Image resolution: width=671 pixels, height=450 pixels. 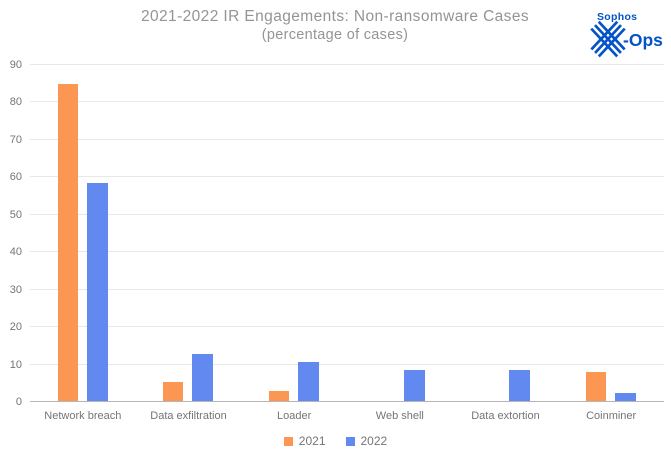 What do you see at coordinates (414, 385) in the screenshot?
I see `bar-2022-web-shell` at bounding box center [414, 385].